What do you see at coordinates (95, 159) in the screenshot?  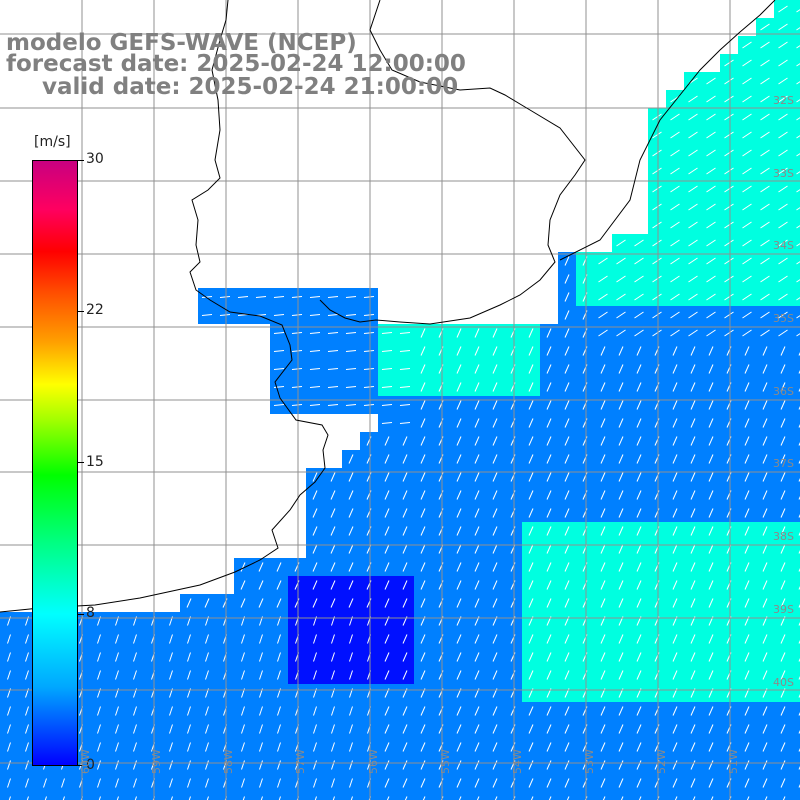 I see `colorbar-tick-30: 30` at bounding box center [95, 159].